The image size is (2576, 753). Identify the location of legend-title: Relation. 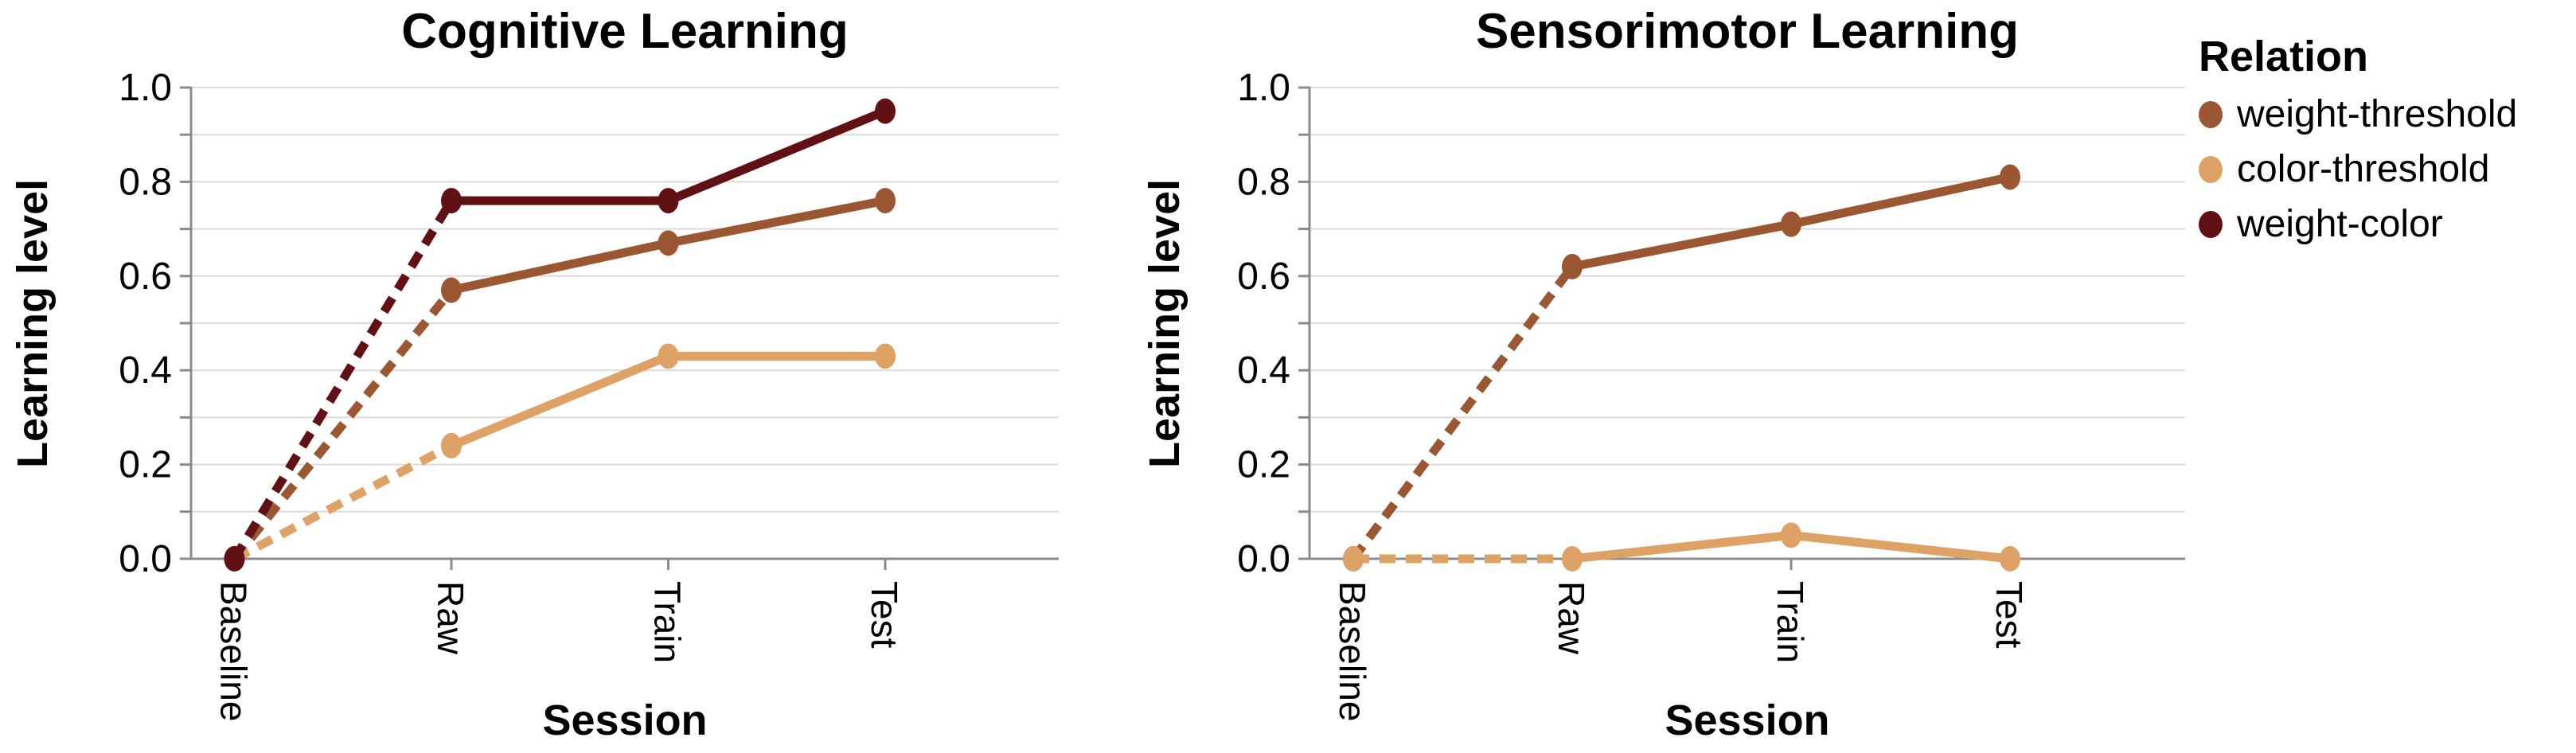
(2284, 56).